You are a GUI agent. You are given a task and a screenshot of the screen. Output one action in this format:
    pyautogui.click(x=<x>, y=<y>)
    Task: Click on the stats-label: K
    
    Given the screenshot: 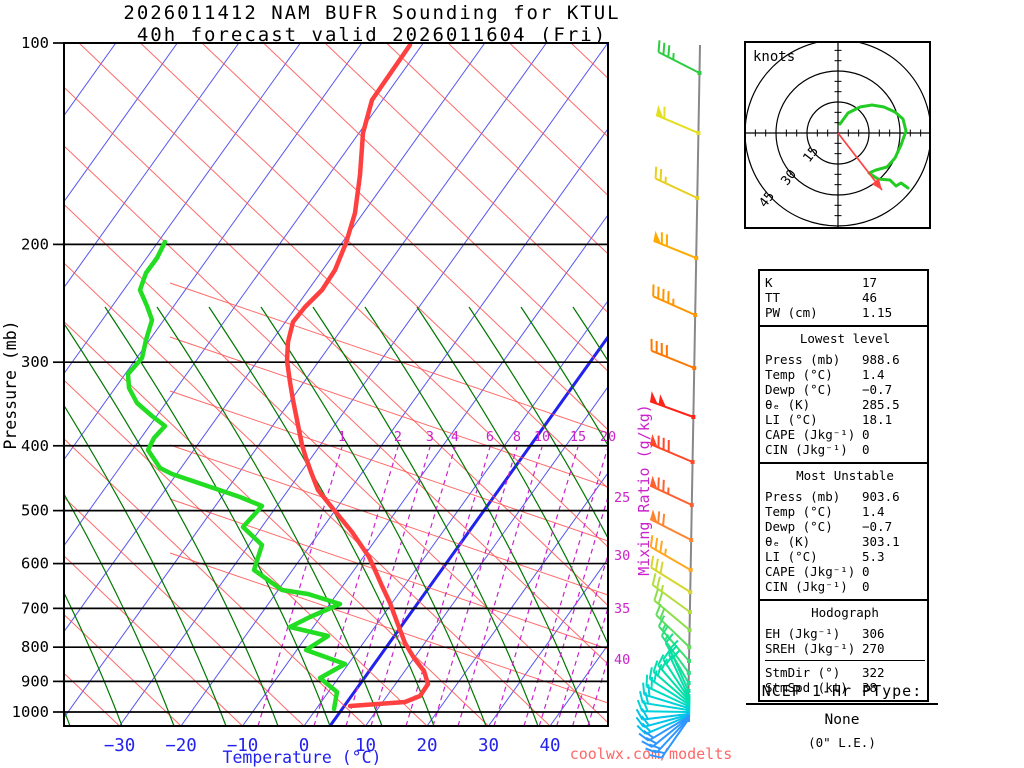 What is the action you would take?
    pyautogui.click(x=769, y=282)
    